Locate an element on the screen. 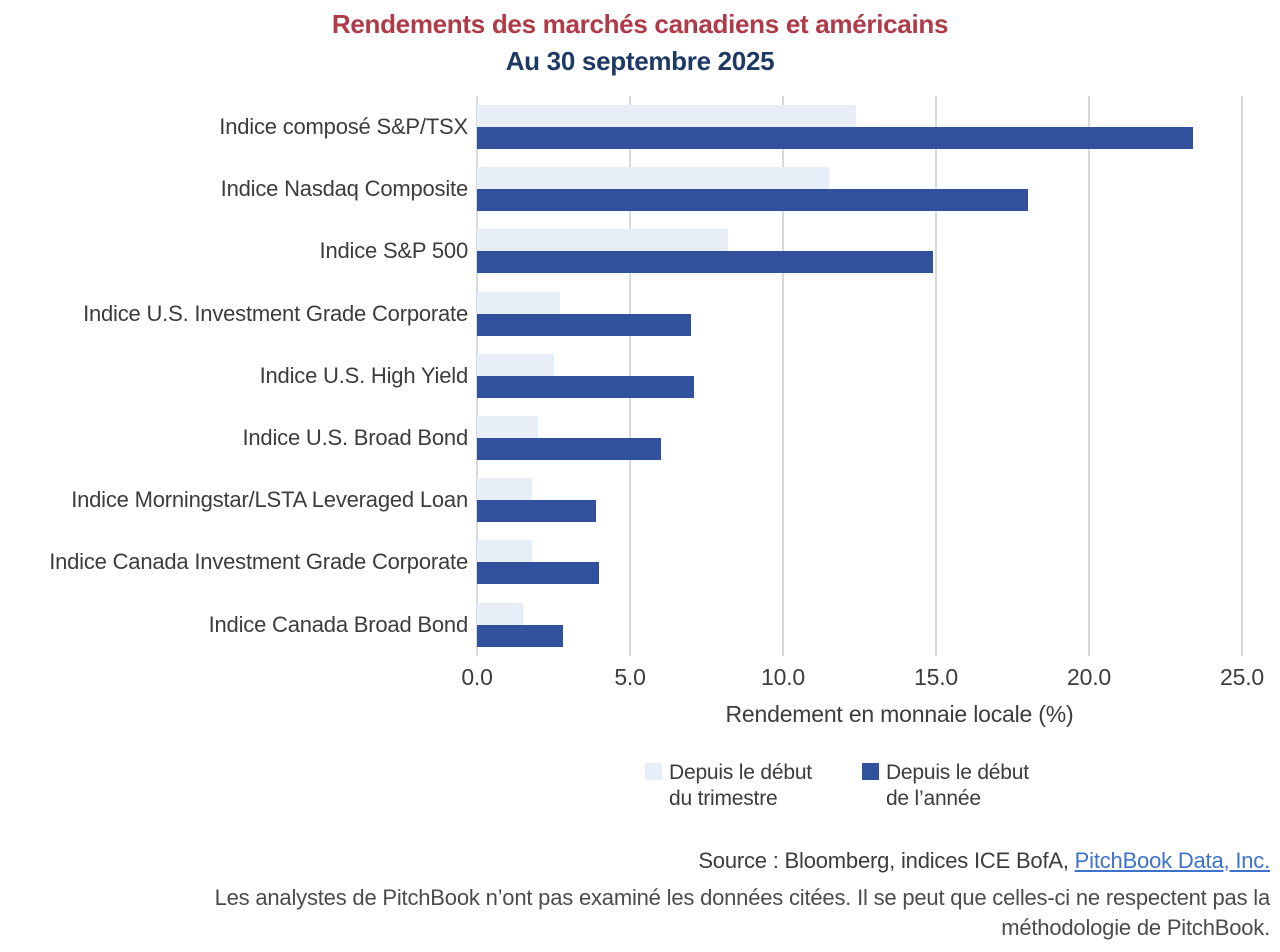  chart-row: Indice U.S. Investment Grade Corporate is located at coordinates (640, 314).